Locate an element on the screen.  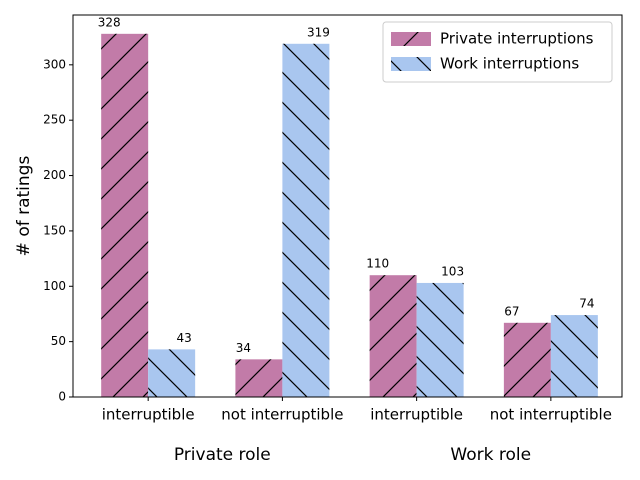
value-label: 74 is located at coordinates (586, 304).